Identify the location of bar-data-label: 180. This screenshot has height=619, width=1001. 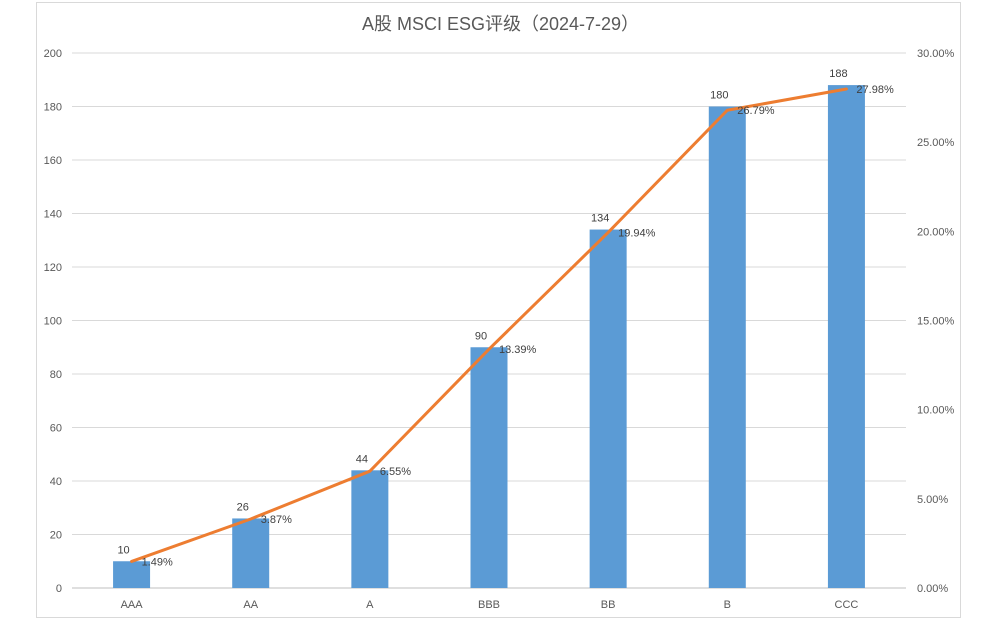
(719, 96).